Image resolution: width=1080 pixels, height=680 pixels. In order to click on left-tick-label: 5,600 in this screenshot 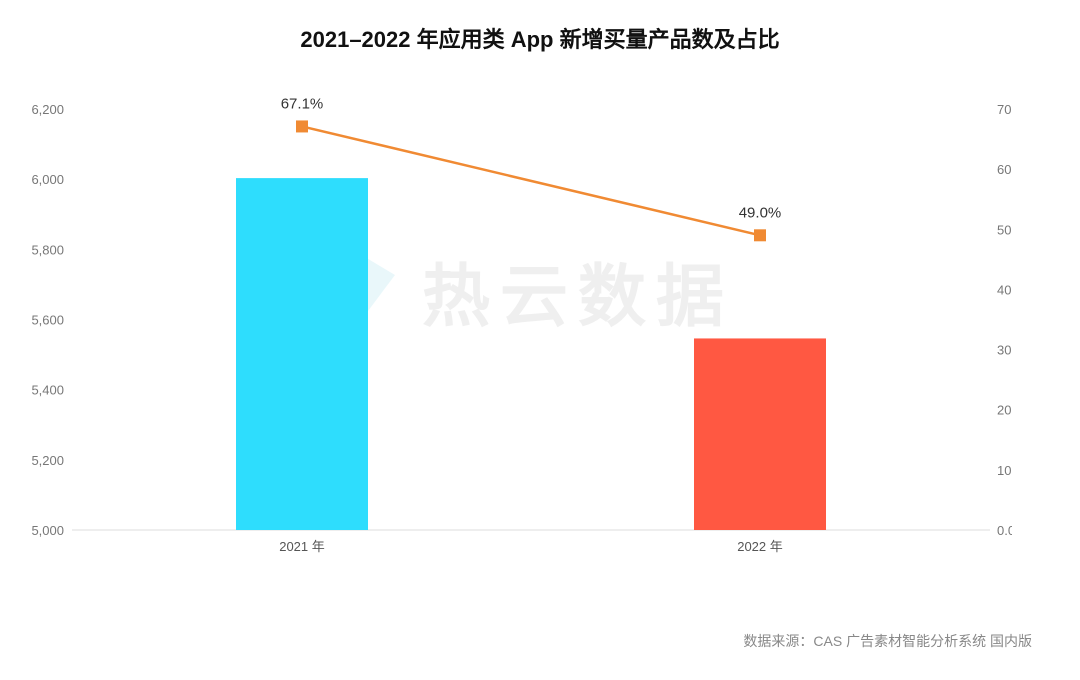, I will do `click(47, 320)`.